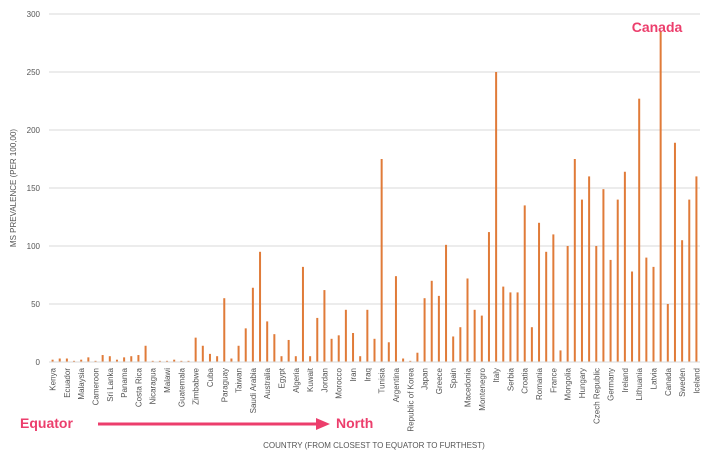  Describe the element at coordinates (354, 423) in the screenshot. I see `north-annotation: North` at that location.